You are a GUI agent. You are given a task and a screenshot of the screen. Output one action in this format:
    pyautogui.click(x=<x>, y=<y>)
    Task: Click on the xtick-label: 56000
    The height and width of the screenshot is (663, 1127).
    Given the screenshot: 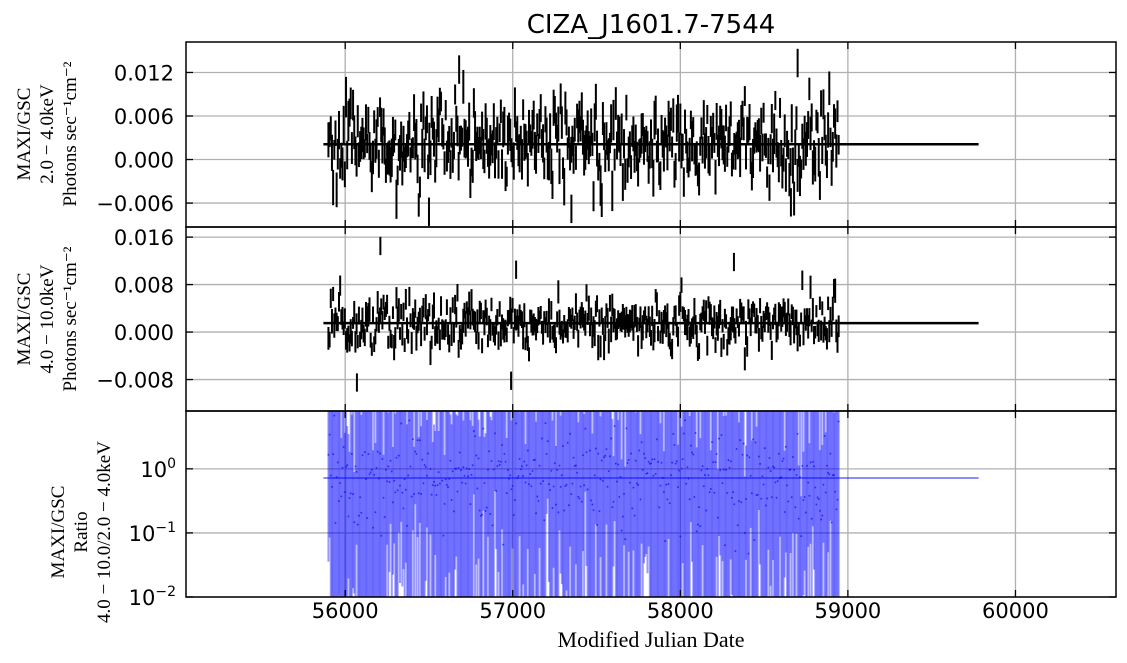 What is the action you would take?
    pyautogui.click(x=345, y=611)
    